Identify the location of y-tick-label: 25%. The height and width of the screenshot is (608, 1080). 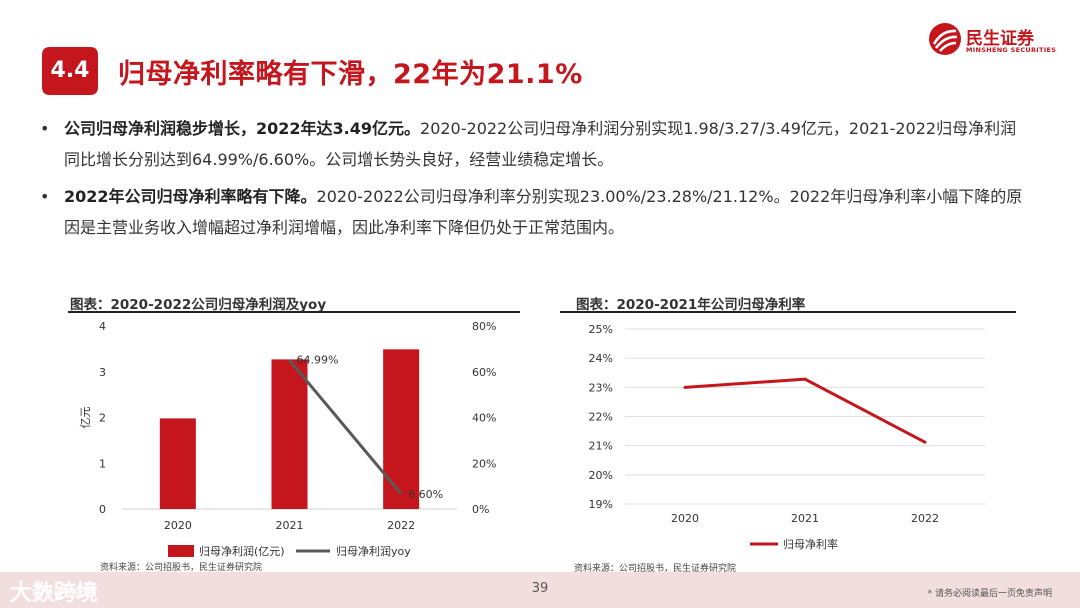
(601, 329).